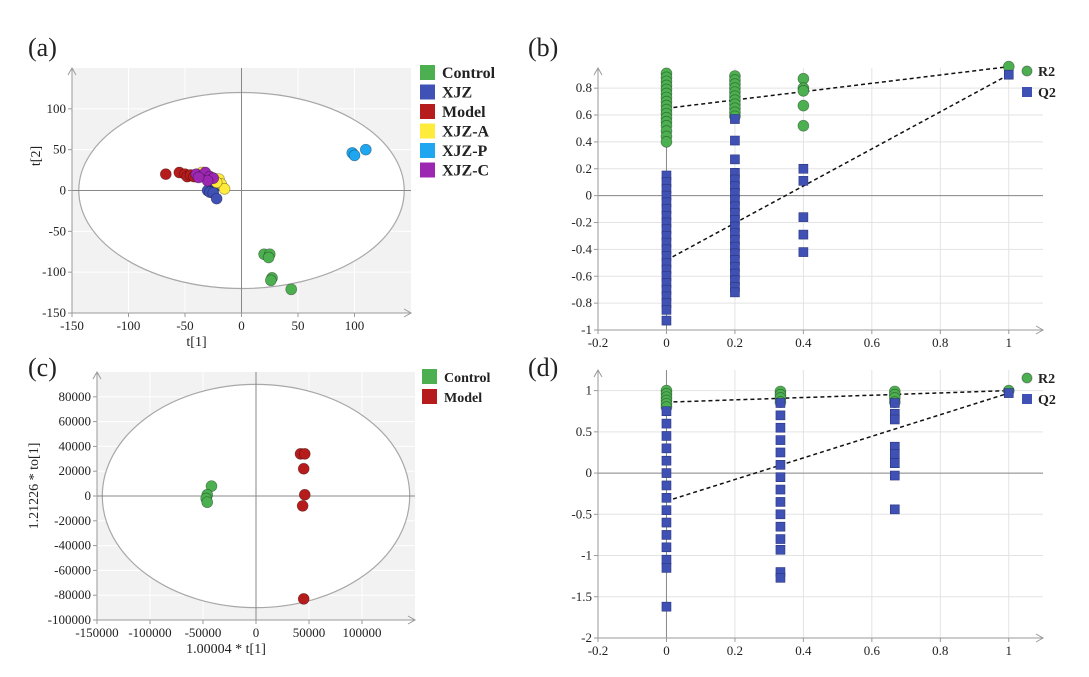  What do you see at coordinates (427, 131) in the screenshot?
I see `legend-swatch-xjz-a` at bounding box center [427, 131].